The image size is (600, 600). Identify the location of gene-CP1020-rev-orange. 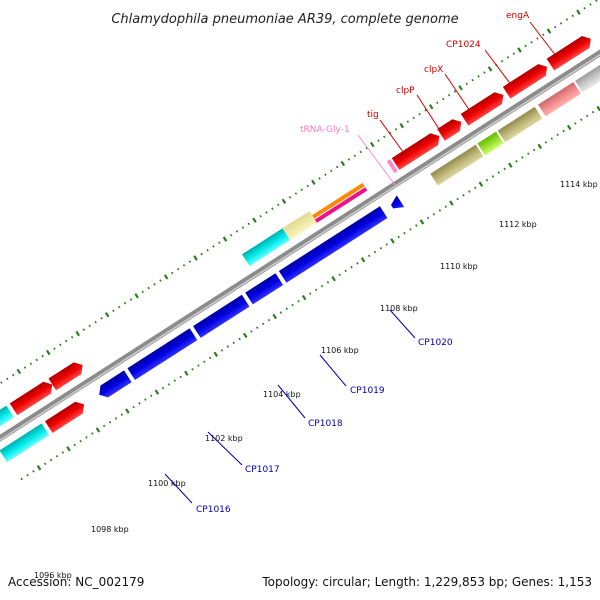
(338, 200).